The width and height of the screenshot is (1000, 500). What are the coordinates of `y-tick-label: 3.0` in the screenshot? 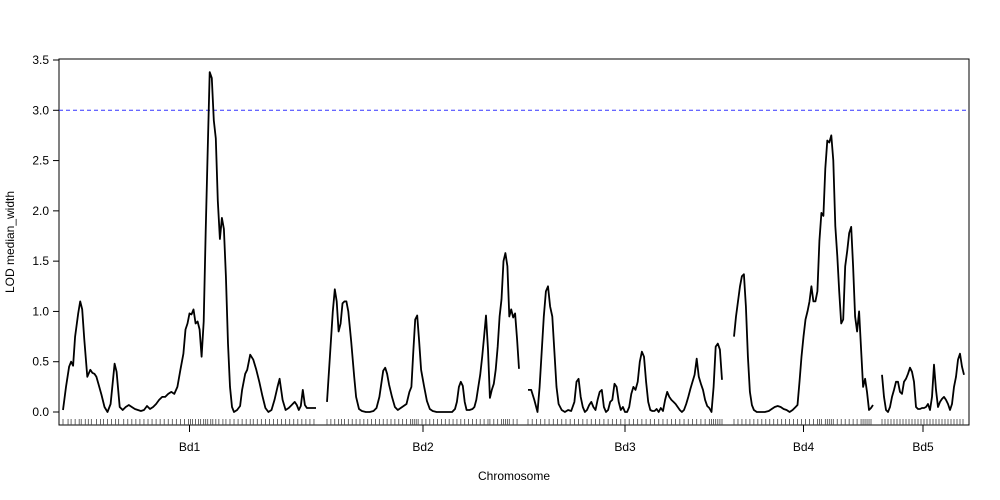 It's located at (40, 110).